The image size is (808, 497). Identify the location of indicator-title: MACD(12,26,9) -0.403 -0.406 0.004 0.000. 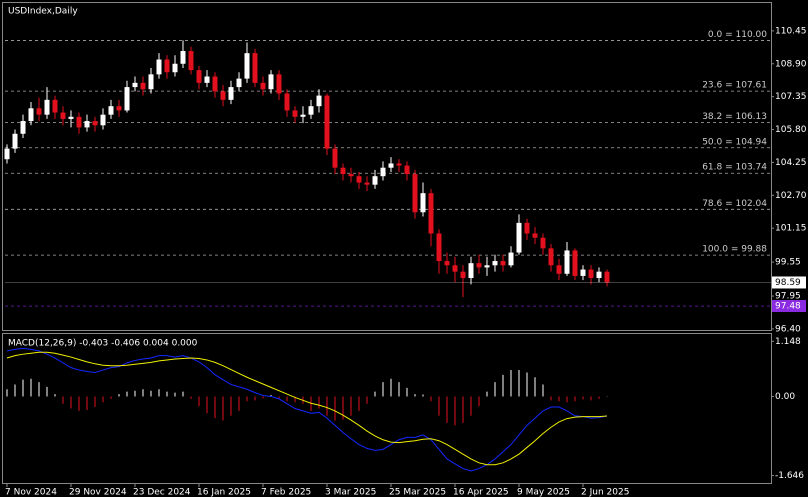
(103, 344).